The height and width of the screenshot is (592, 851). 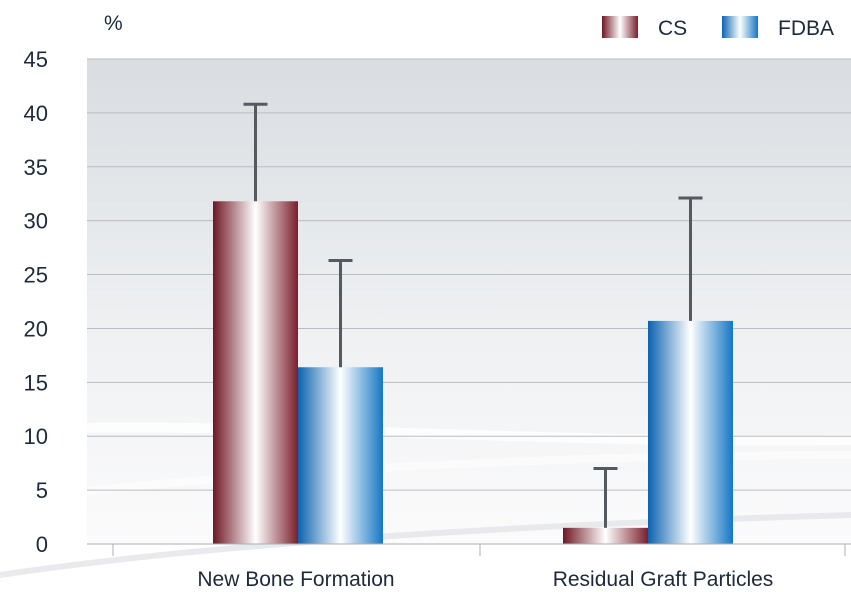 What do you see at coordinates (36, 436) in the screenshot?
I see `y-tick-label: 10` at bounding box center [36, 436].